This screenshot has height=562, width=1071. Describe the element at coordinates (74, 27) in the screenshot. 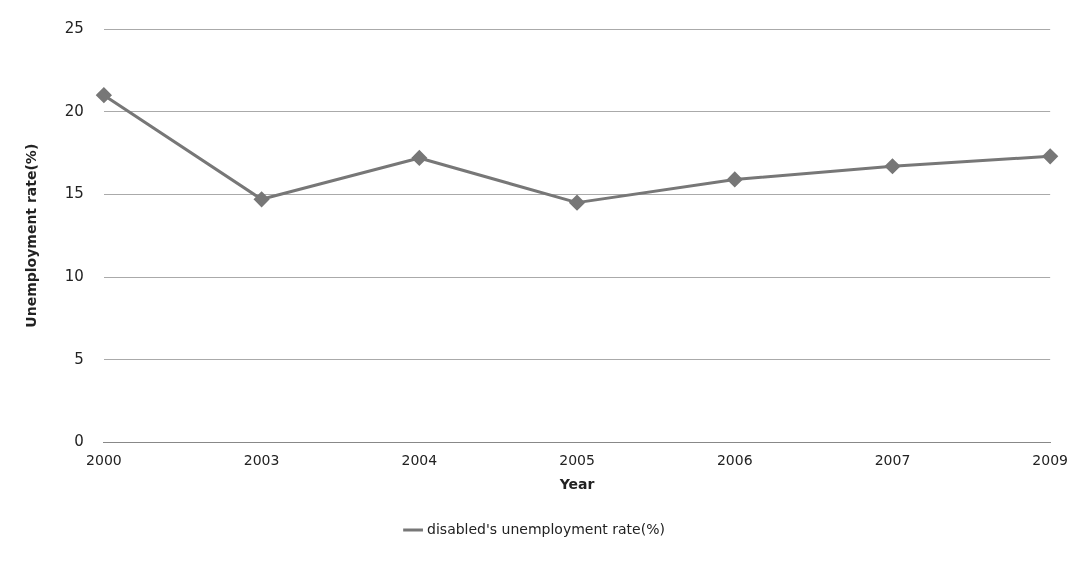

I see `y-tick-label: 25` at that location.